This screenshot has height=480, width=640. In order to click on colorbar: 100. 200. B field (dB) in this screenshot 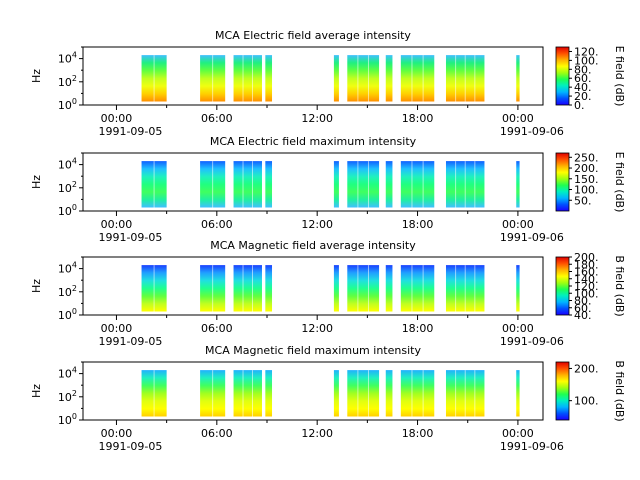, I will do `click(590, 391)`.